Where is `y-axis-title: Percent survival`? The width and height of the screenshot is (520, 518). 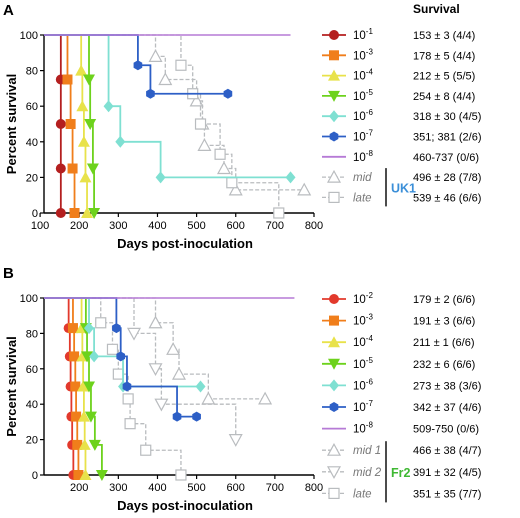 y-axis-title: Percent survival is located at coordinates (11, 124).